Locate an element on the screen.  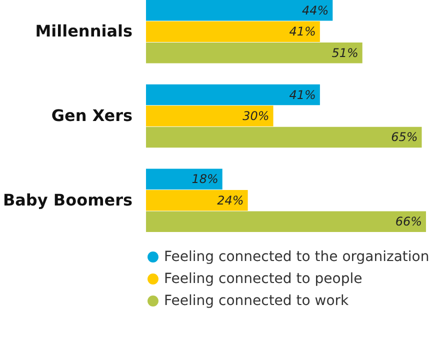
data-label: 51% is located at coordinates (345, 53).